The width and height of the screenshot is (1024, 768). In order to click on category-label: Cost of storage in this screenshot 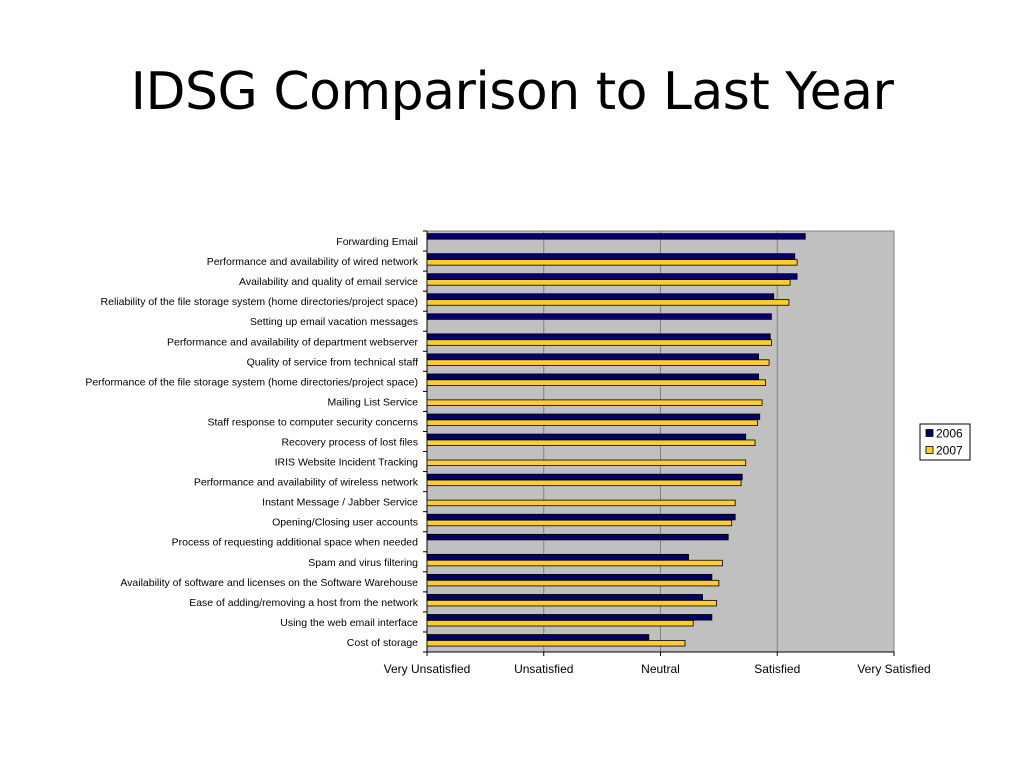, I will do `click(382, 643)`.